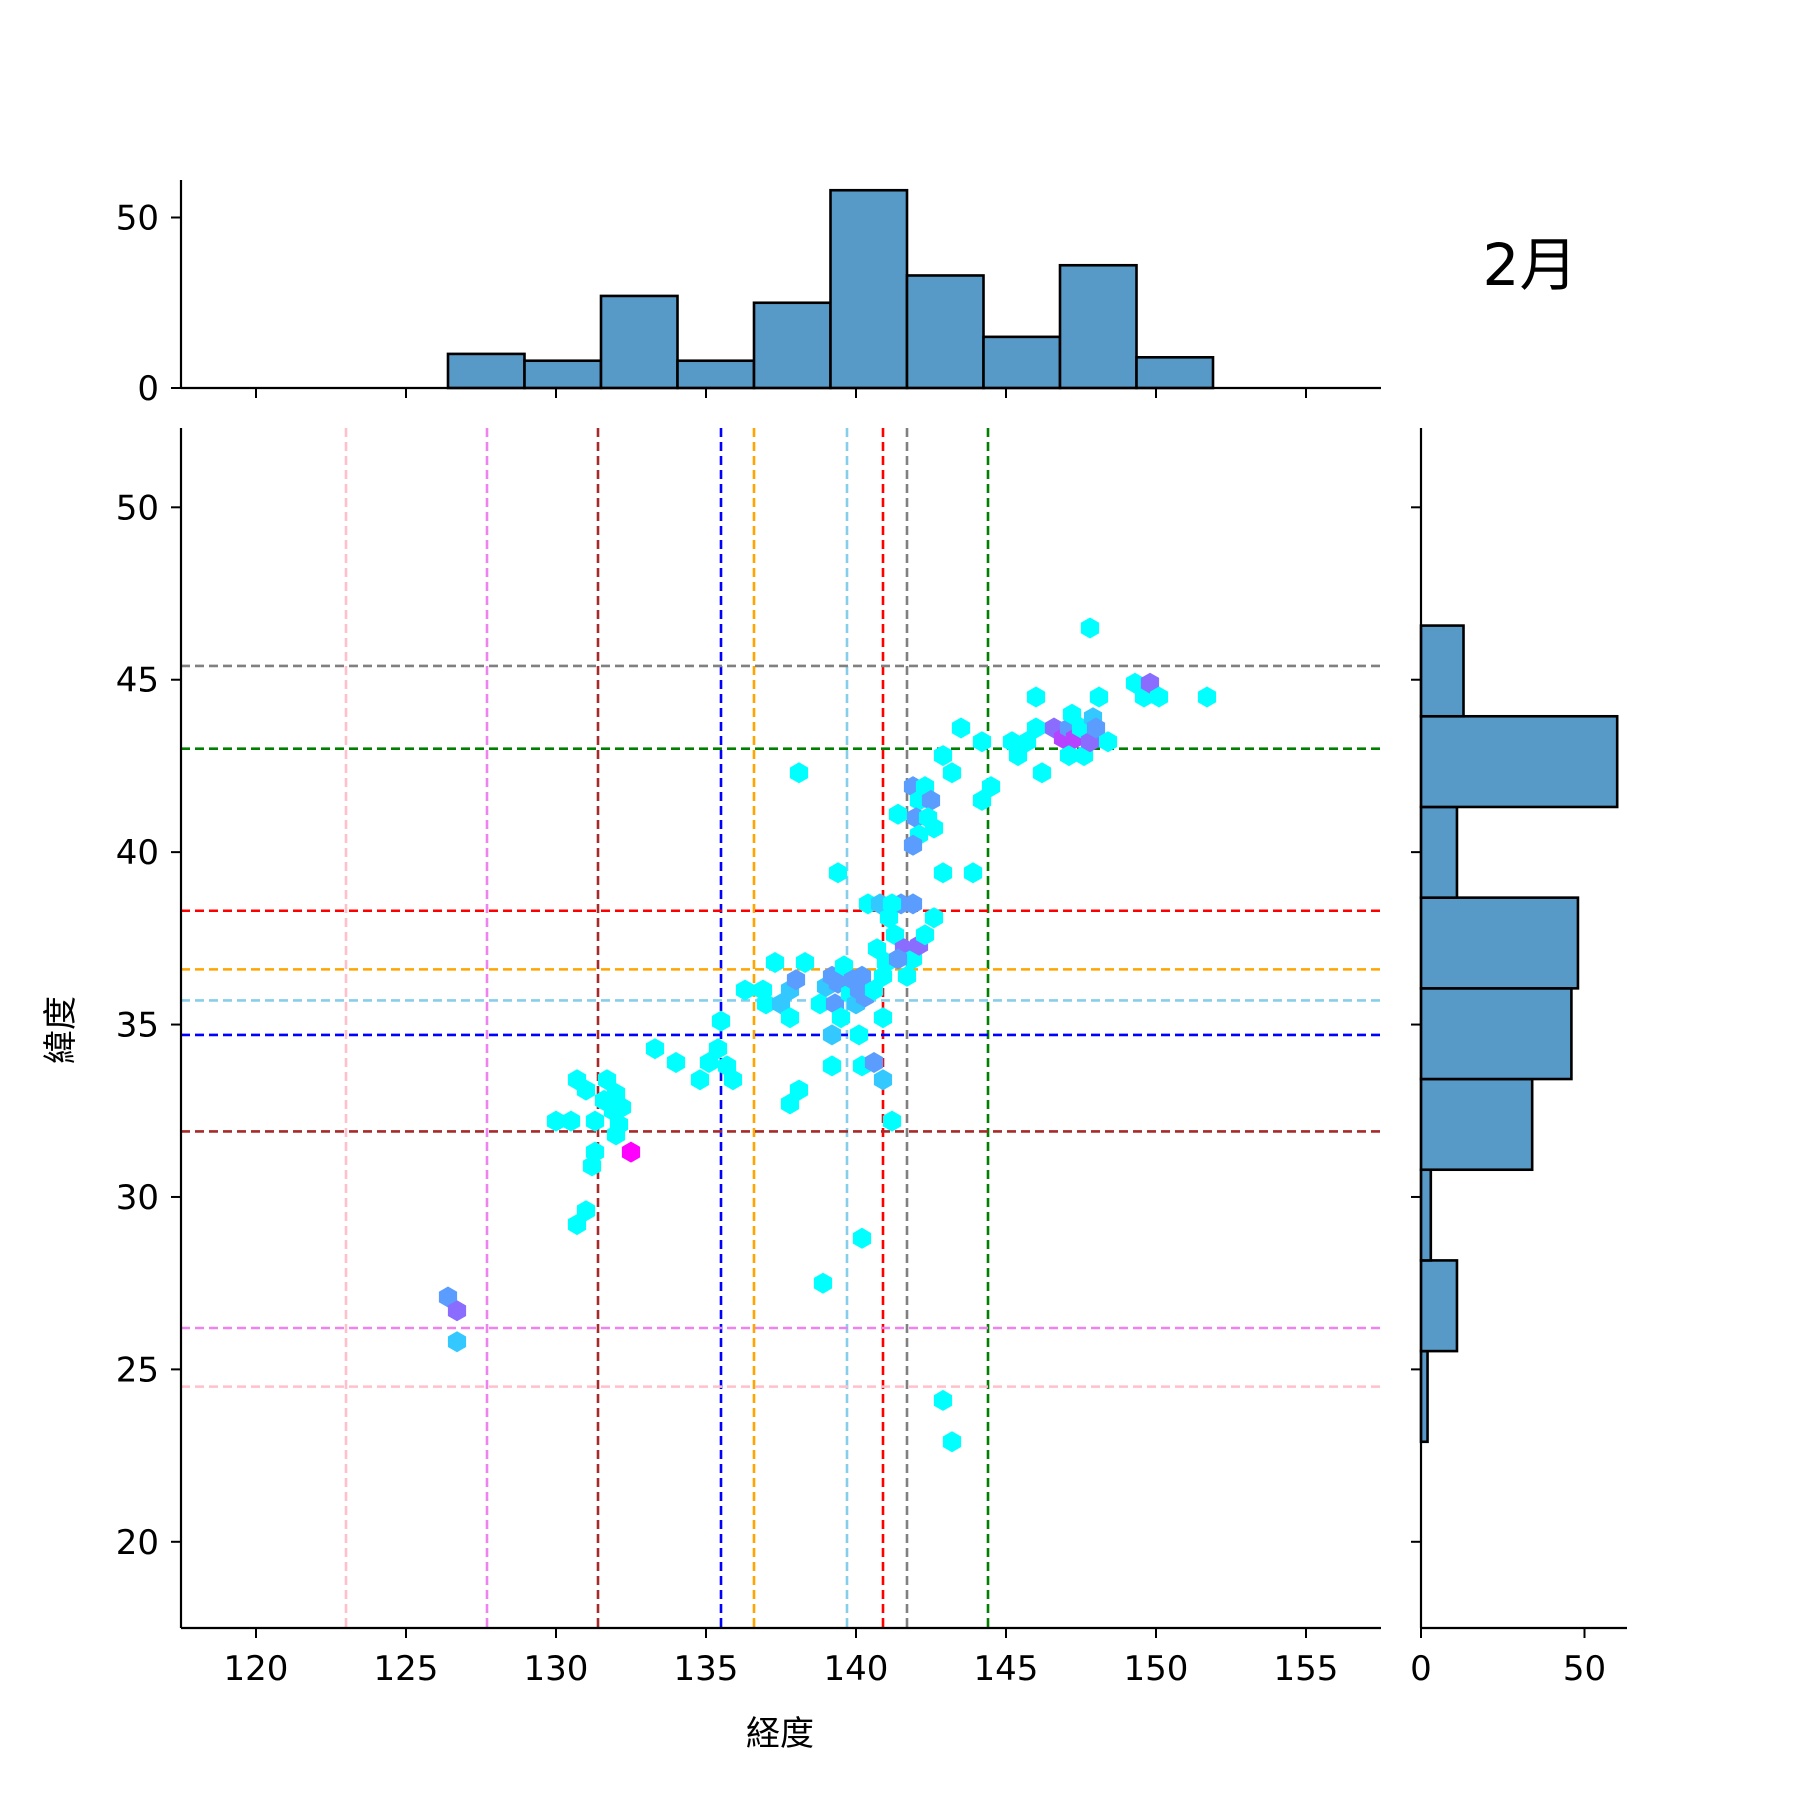  I want to click on y-tick-label: 20, so click(137, 1543).